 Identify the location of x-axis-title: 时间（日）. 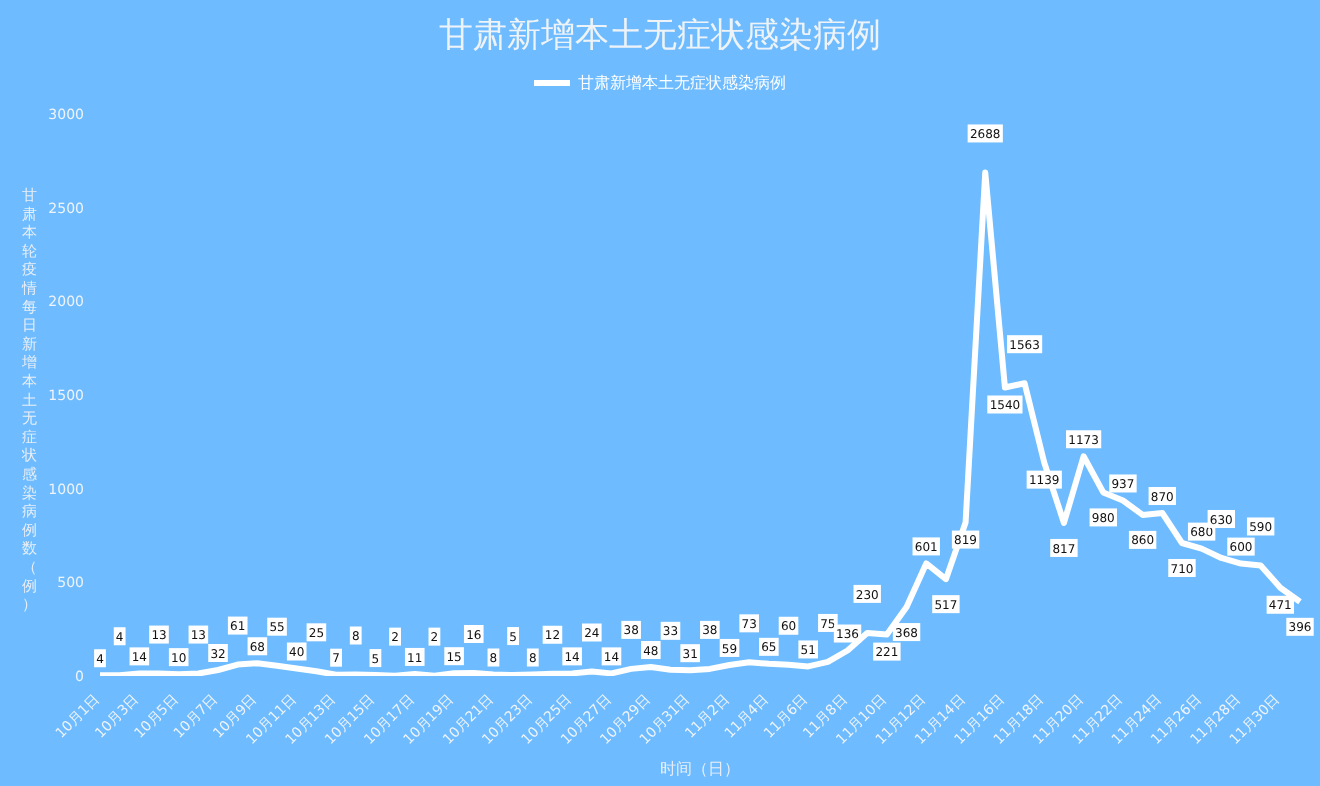
(700, 769).